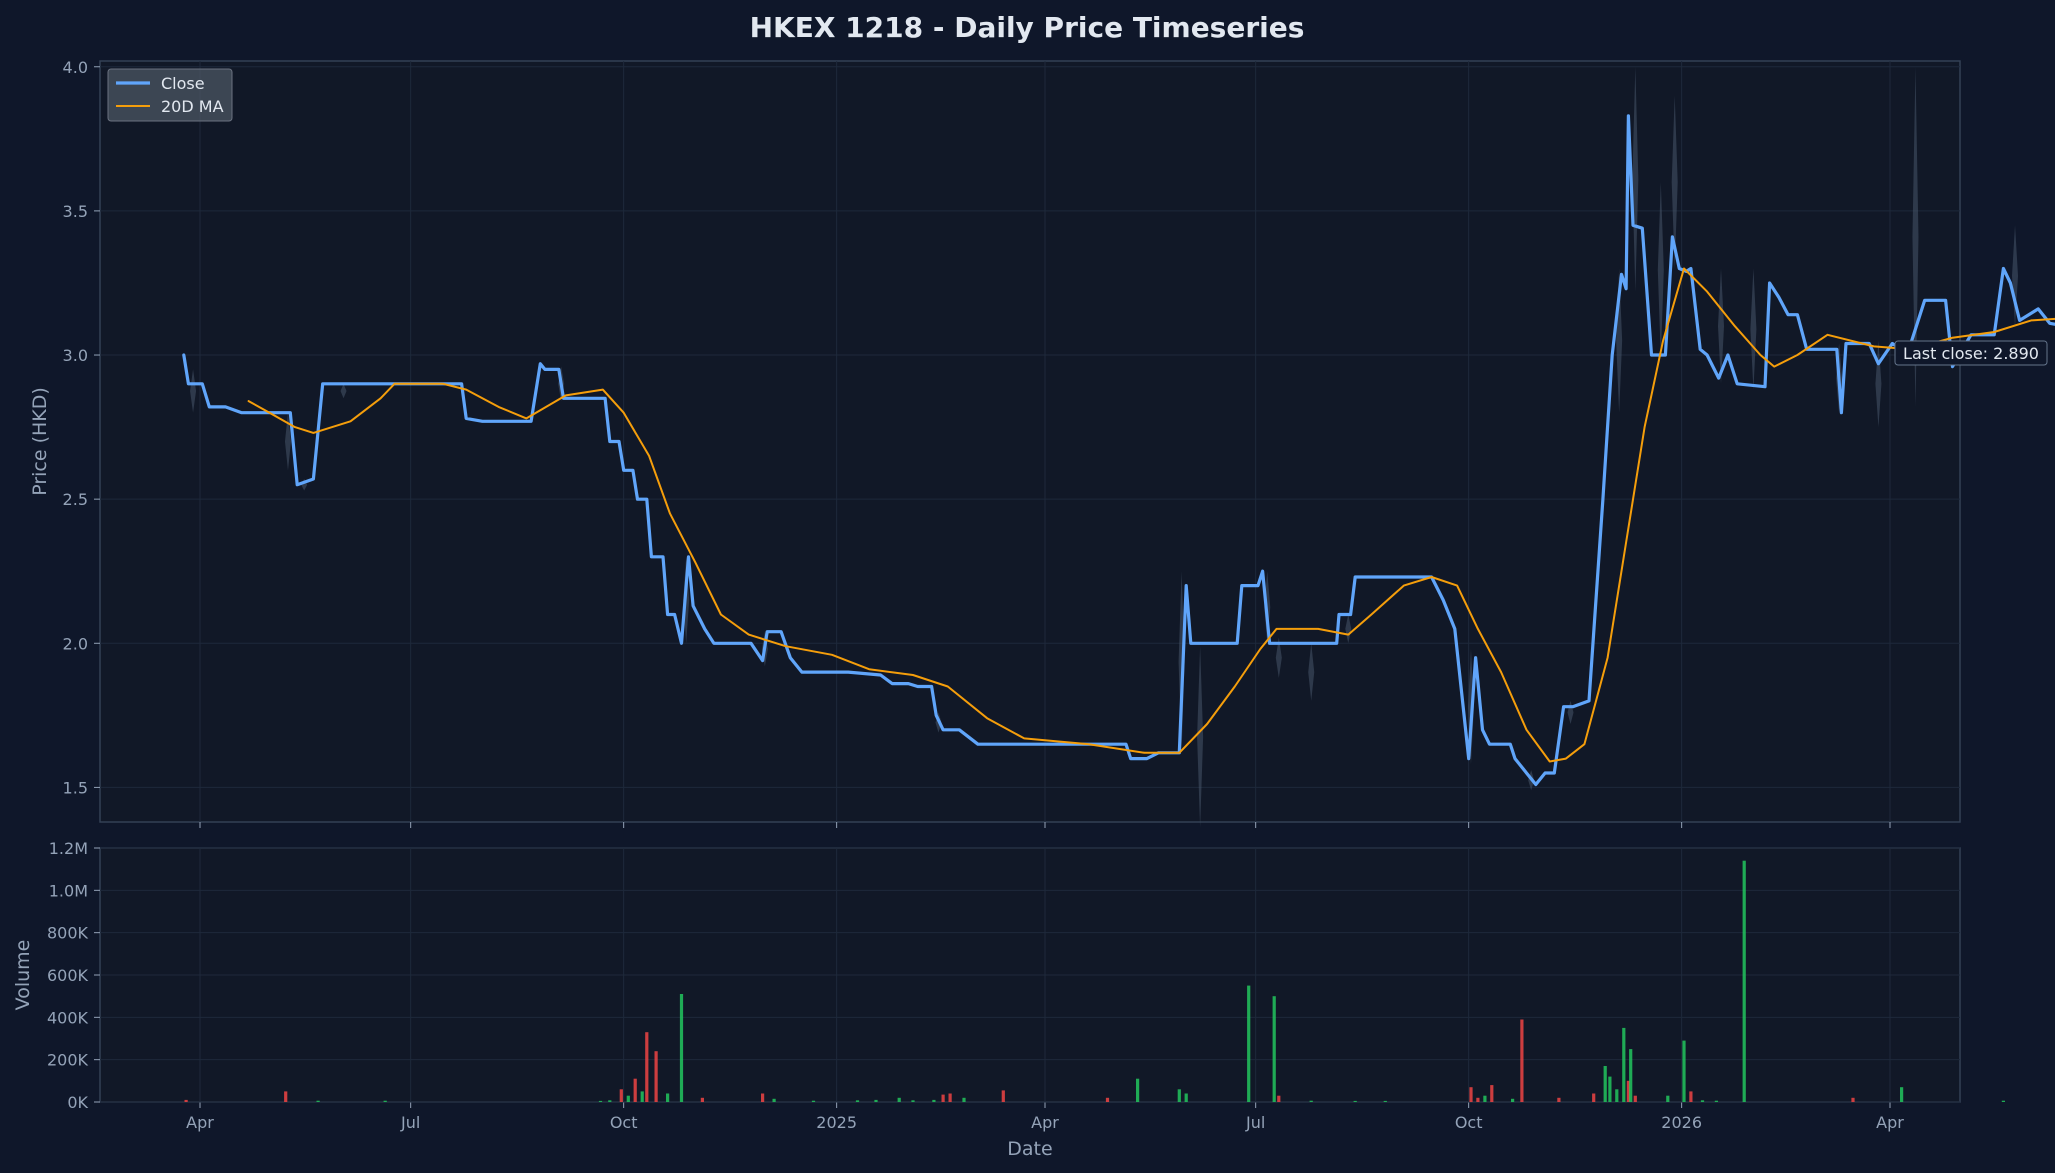  What do you see at coordinates (68, 890) in the screenshot?
I see `volume-y-tick-label: 1.0M` at bounding box center [68, 890].